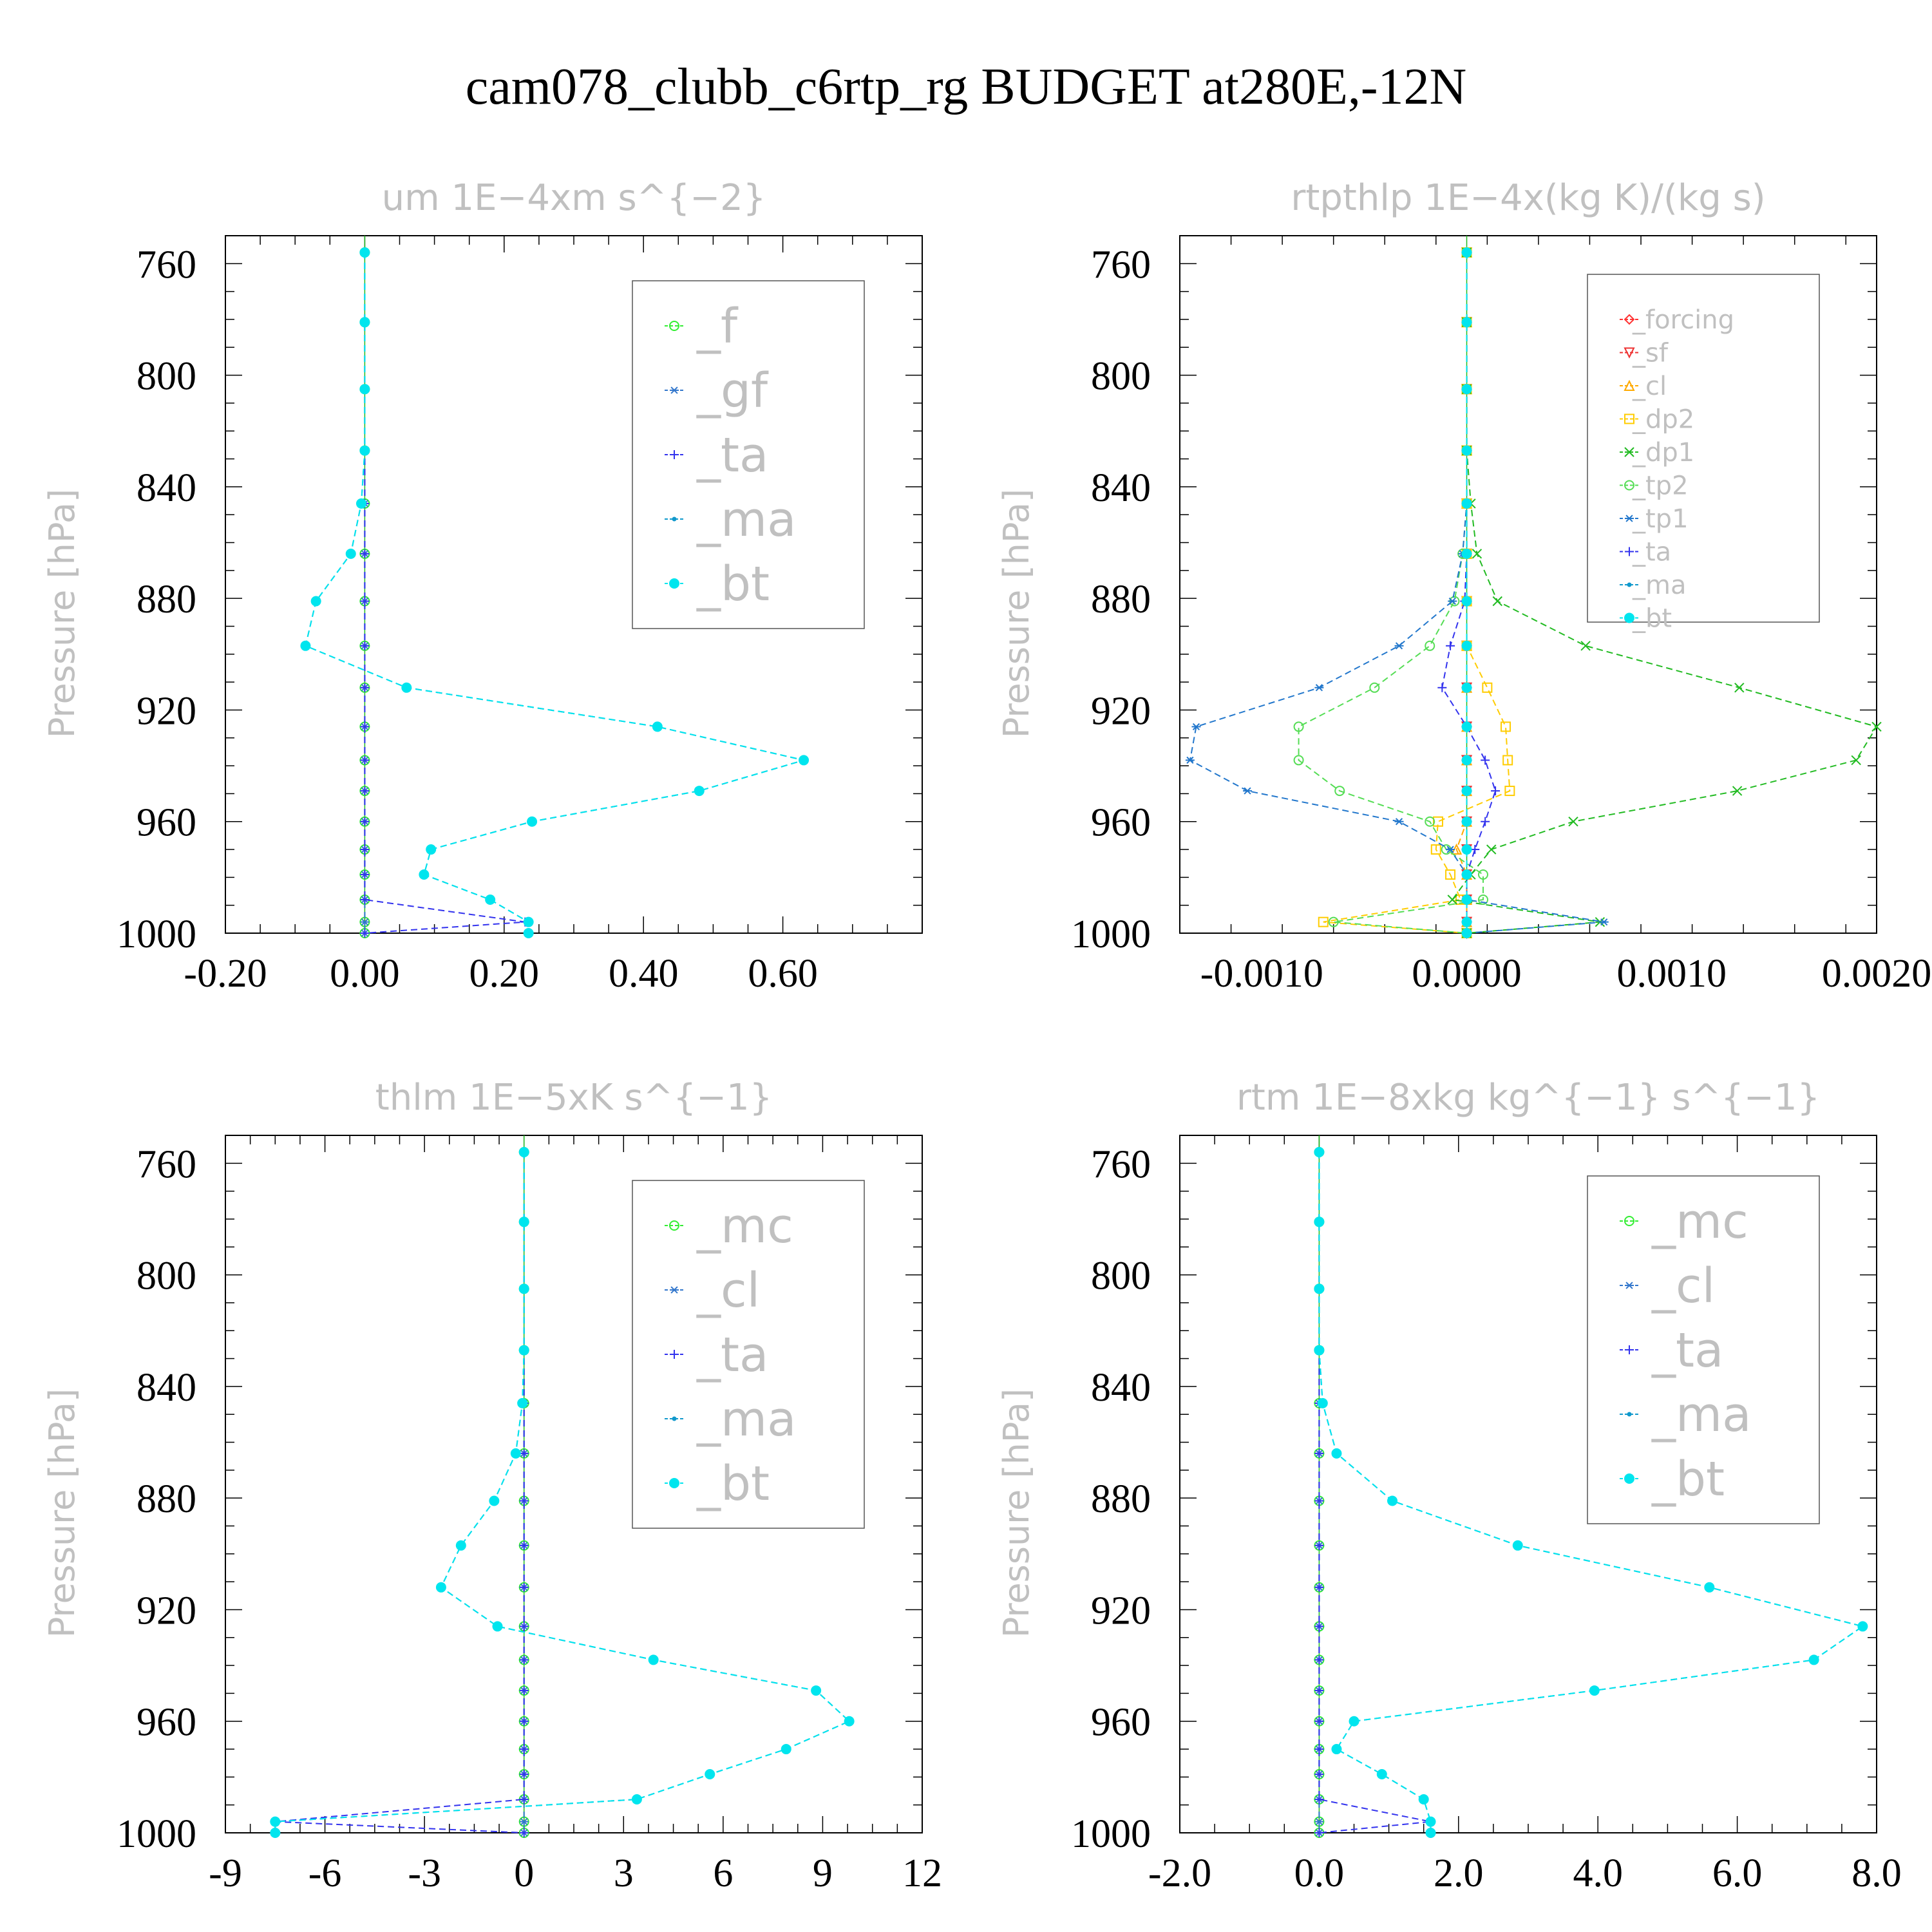  Describe the element at coordinates (1645, 553) in the screenshot. I see `legend-entry-ta: _ta` at that location.